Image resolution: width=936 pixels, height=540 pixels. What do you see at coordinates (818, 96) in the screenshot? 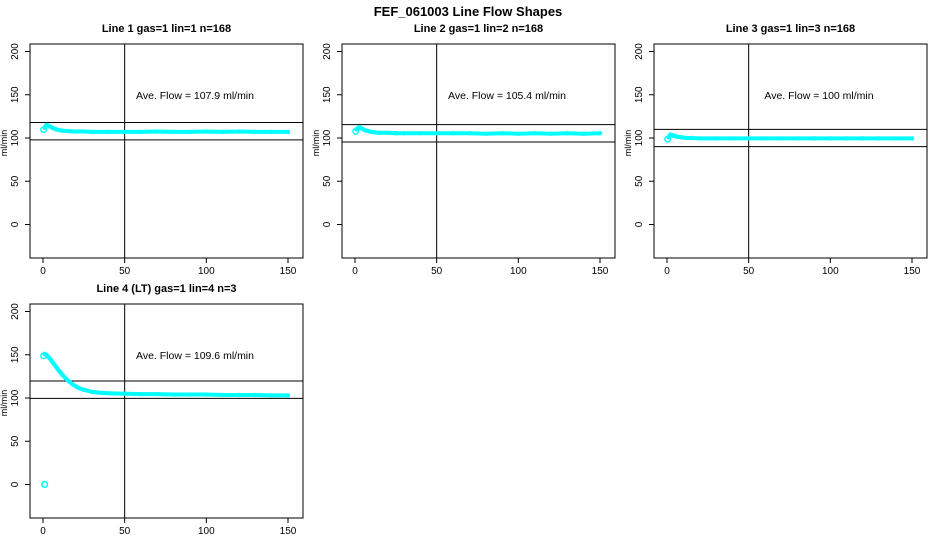
I see `avg-flow-annotation: Ave. Flow = 100 ml/min` at bounding box center [818, 96].